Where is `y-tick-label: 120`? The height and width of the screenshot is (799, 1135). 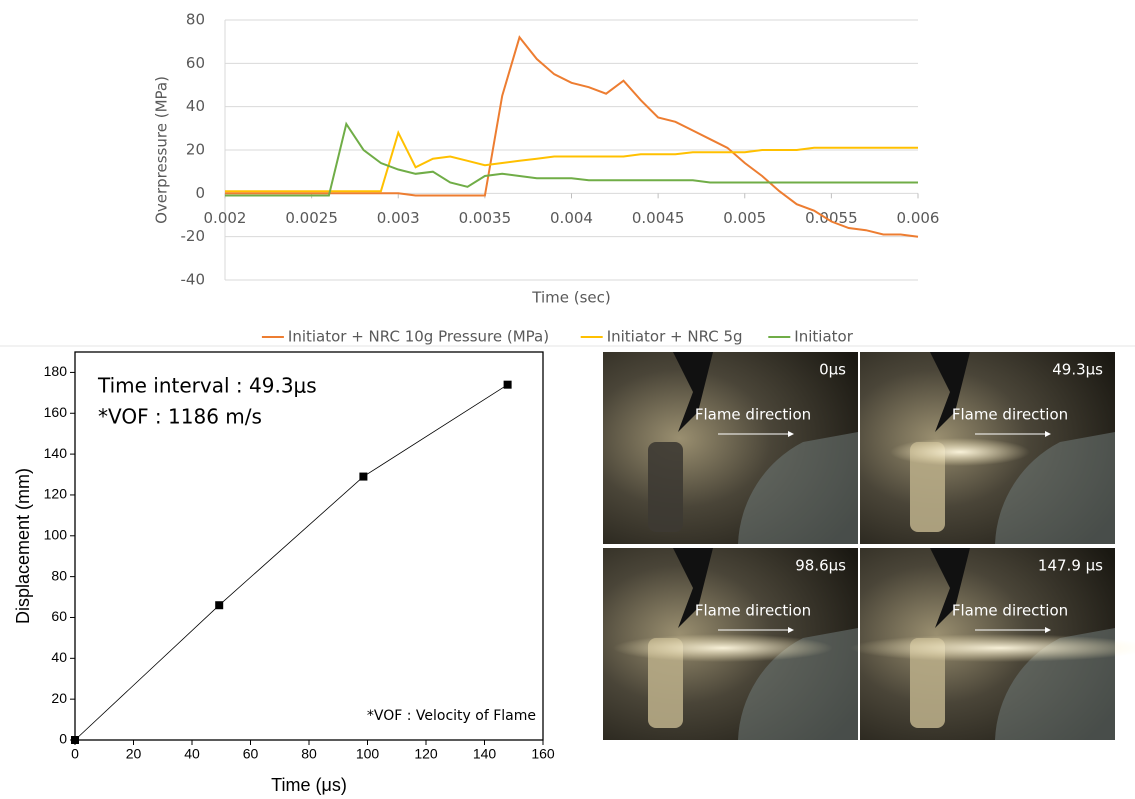 y-tick-label: 120 is located at coordinates (56, 494).